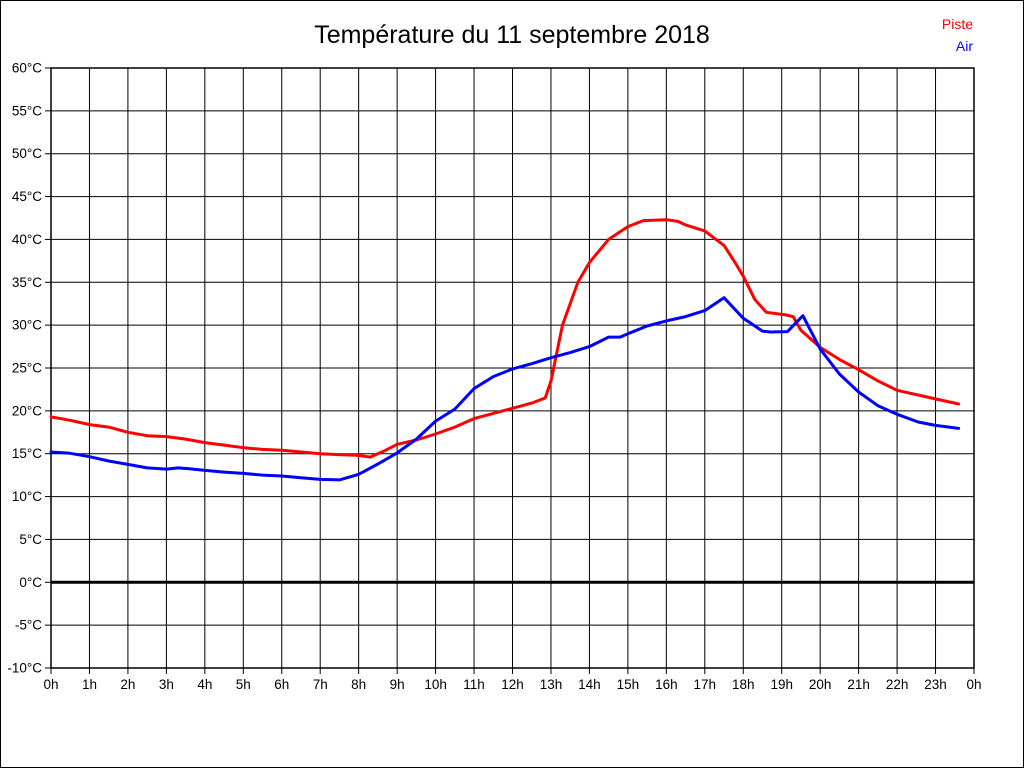 This screenshot has height=768, width=1024. What do you see at coordinates (964, 46) in the screenshot?
I see `legend-air-label: Air` at bounding box center [964, 46].